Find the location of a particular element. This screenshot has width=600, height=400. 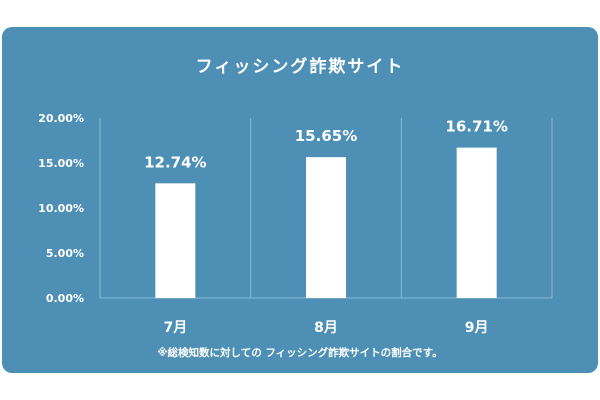

data-label: 16.71% is located at coordinates (476, 127).